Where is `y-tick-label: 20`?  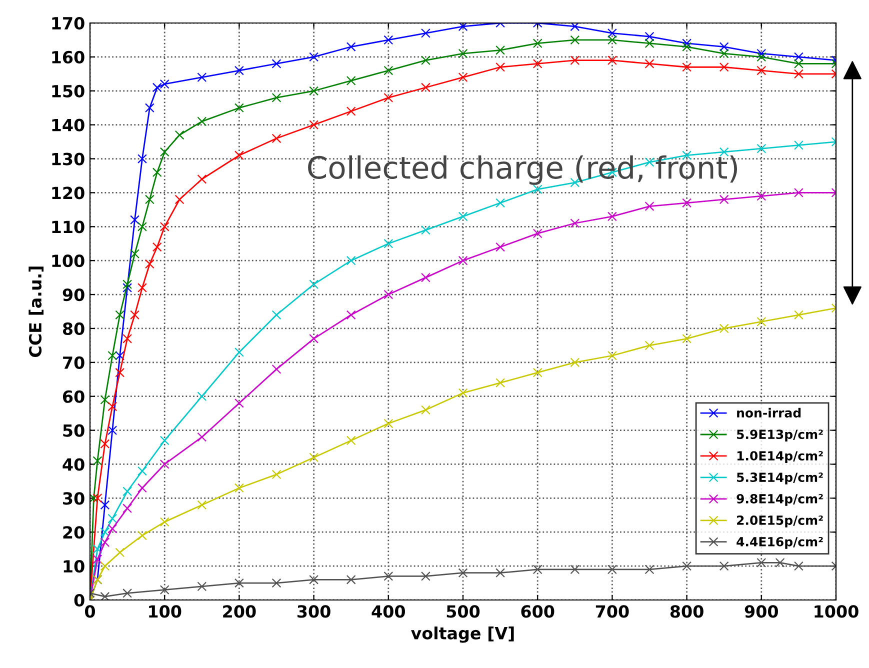 y-tick-label: 20 is located at coordinates (73, 532).